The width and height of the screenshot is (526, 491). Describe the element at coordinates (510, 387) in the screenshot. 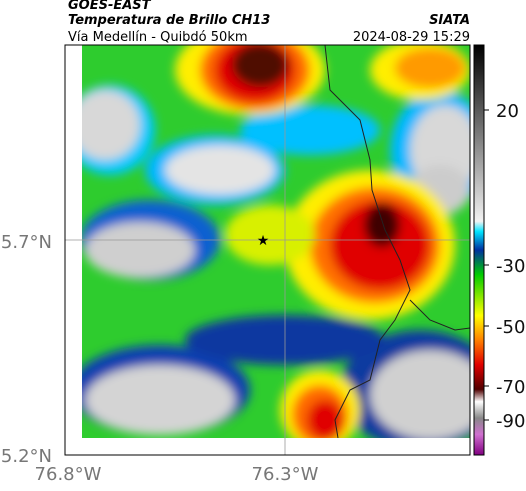

I see `colorbar-label: -70` at that location.